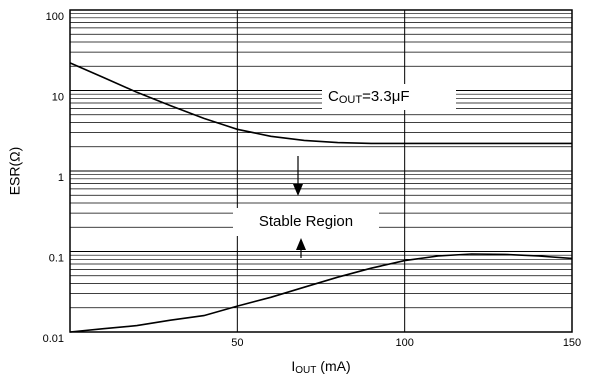 The image size is (589, 385). I want to click on region-label: Stable Region, so click(306, 221).